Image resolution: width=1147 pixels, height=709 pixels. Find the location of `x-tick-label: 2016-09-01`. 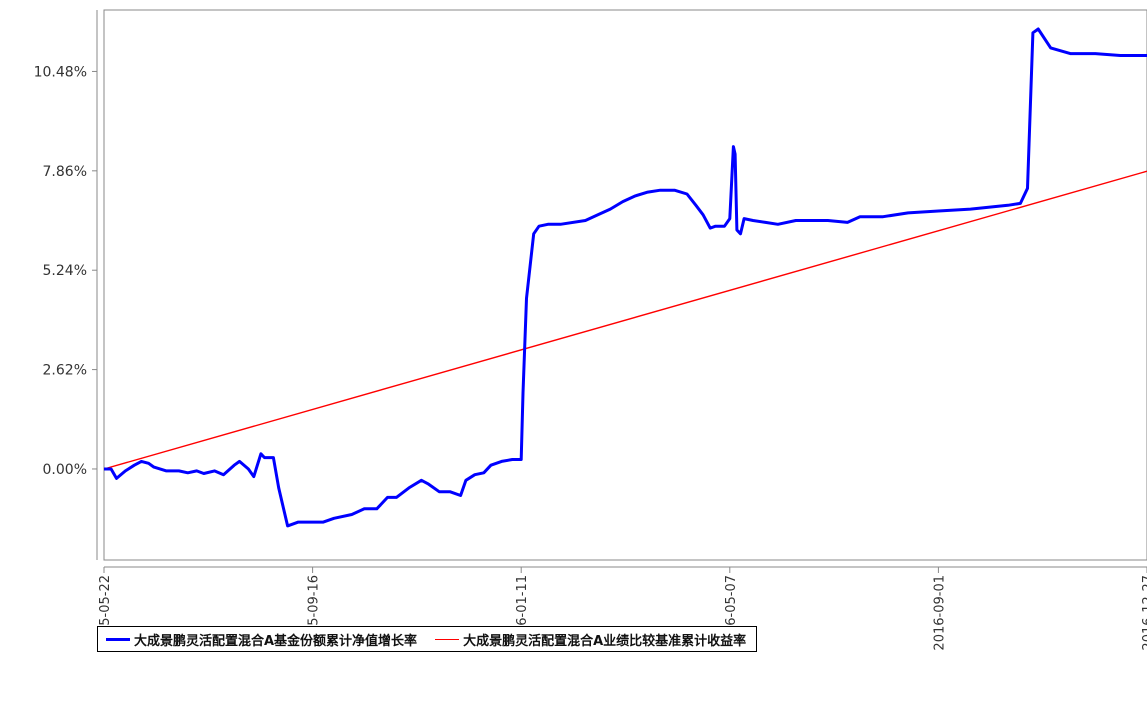

x-tick-label: 2016-09-01 is located at coordinates (939, 613).